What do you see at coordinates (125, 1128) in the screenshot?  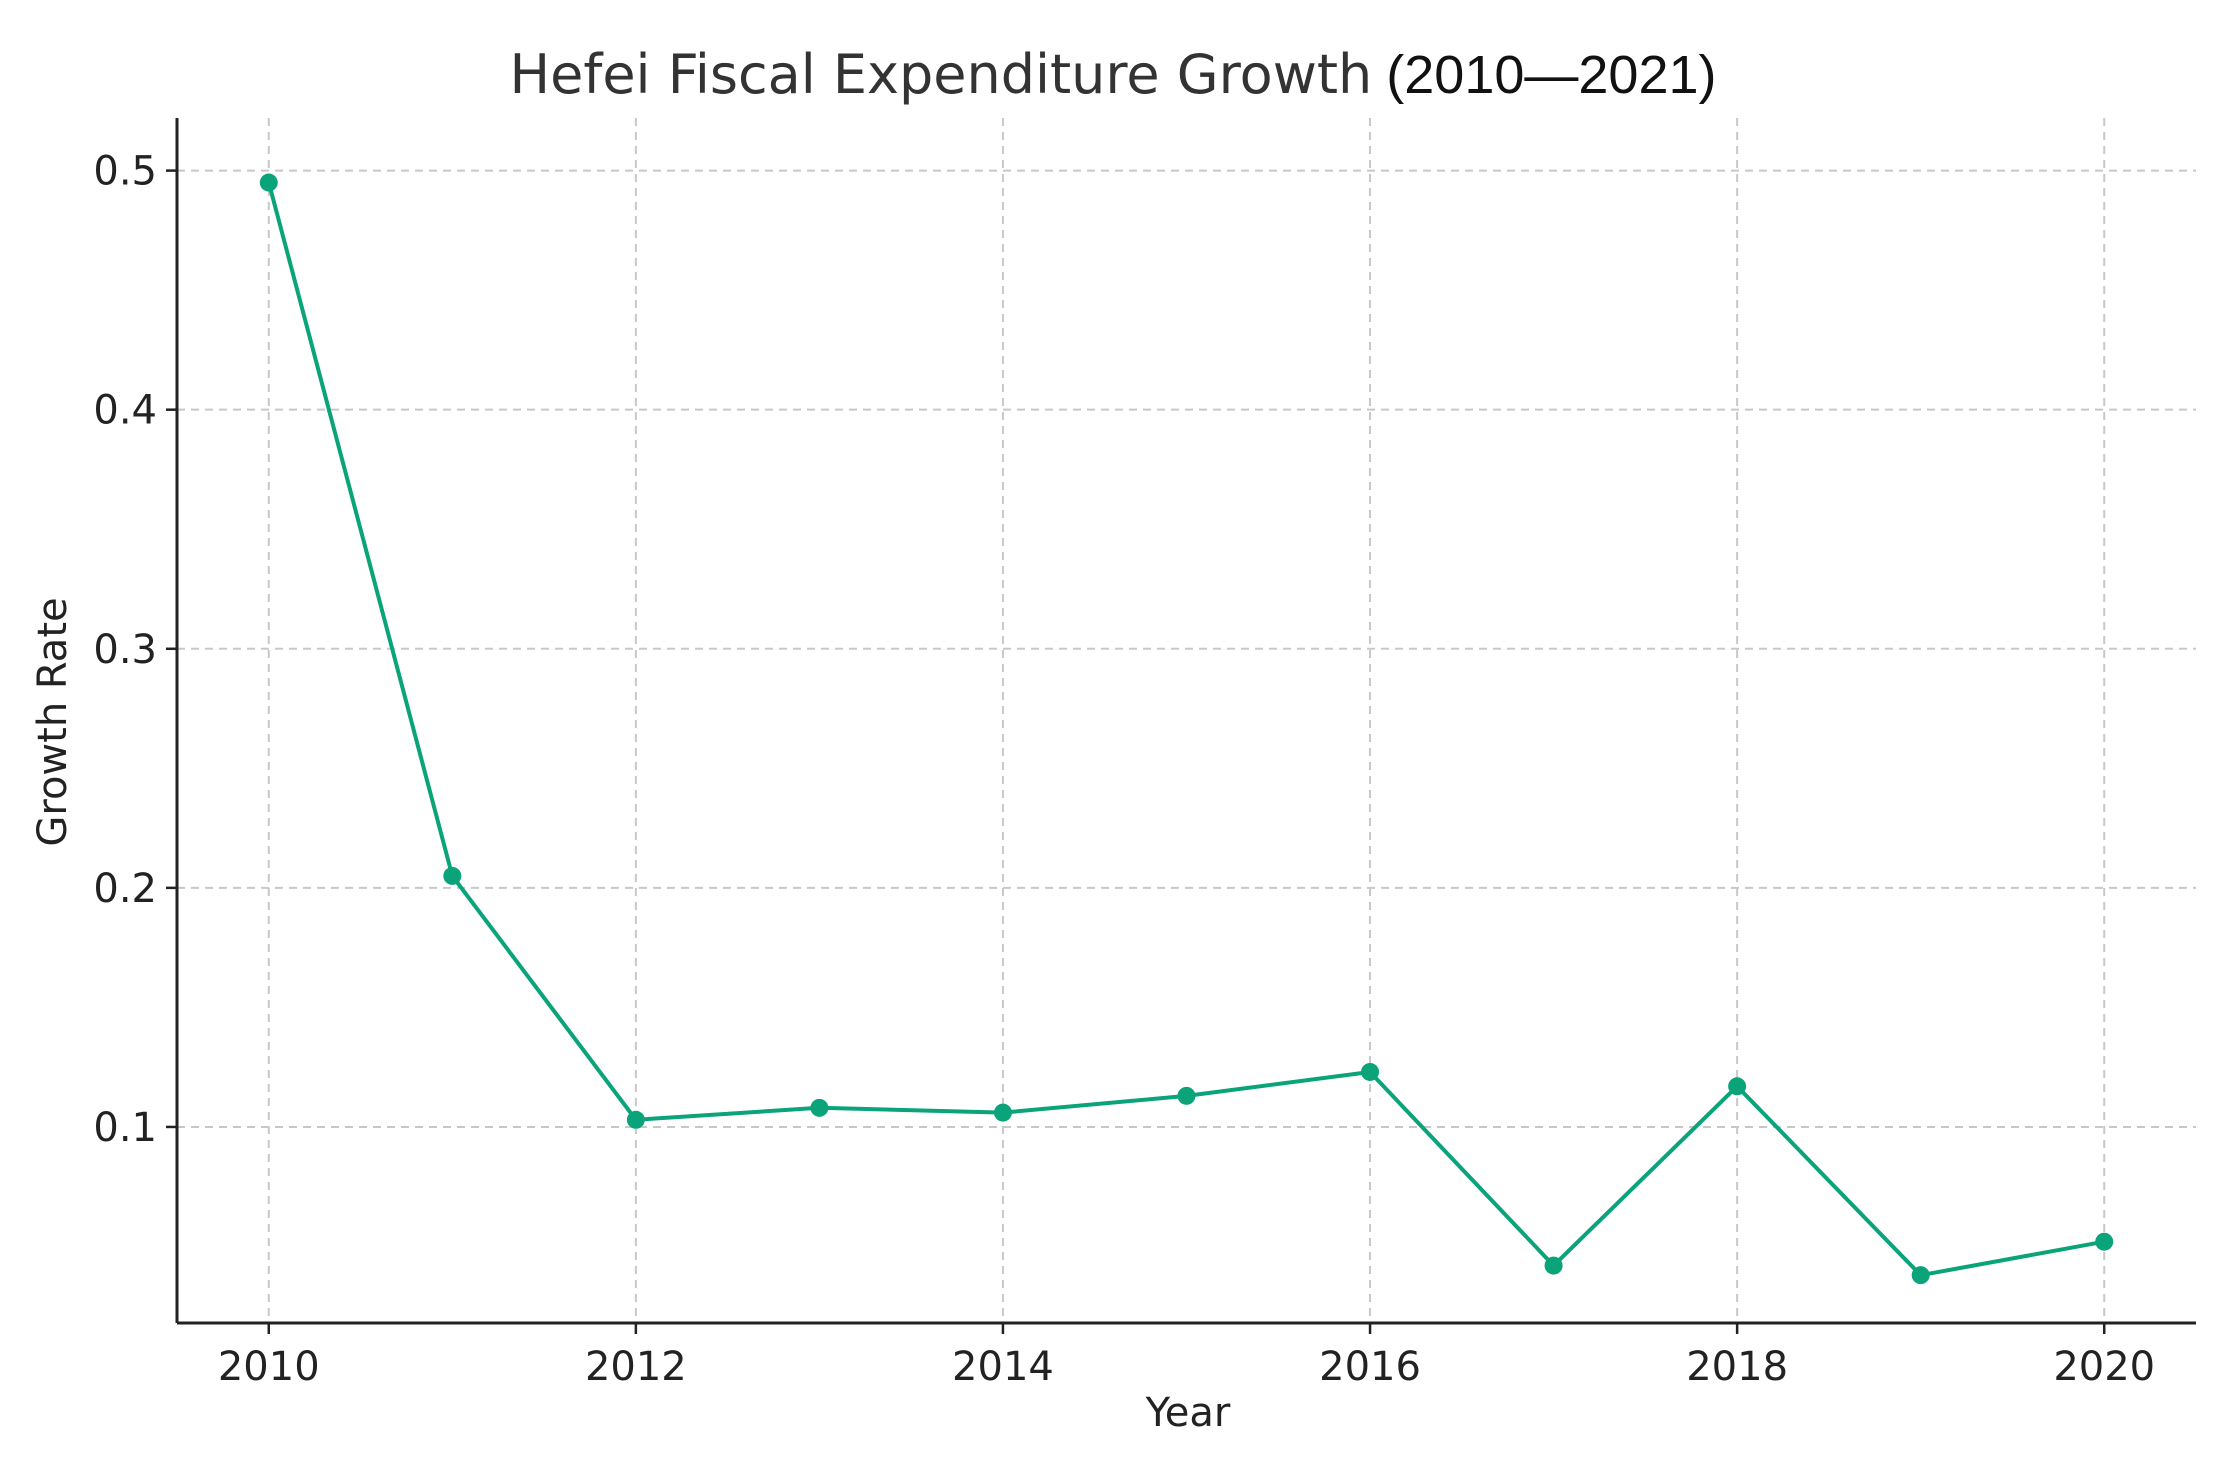 I see `y-tick-label-0.1: 0.1` at bounding box center [125, 1128].